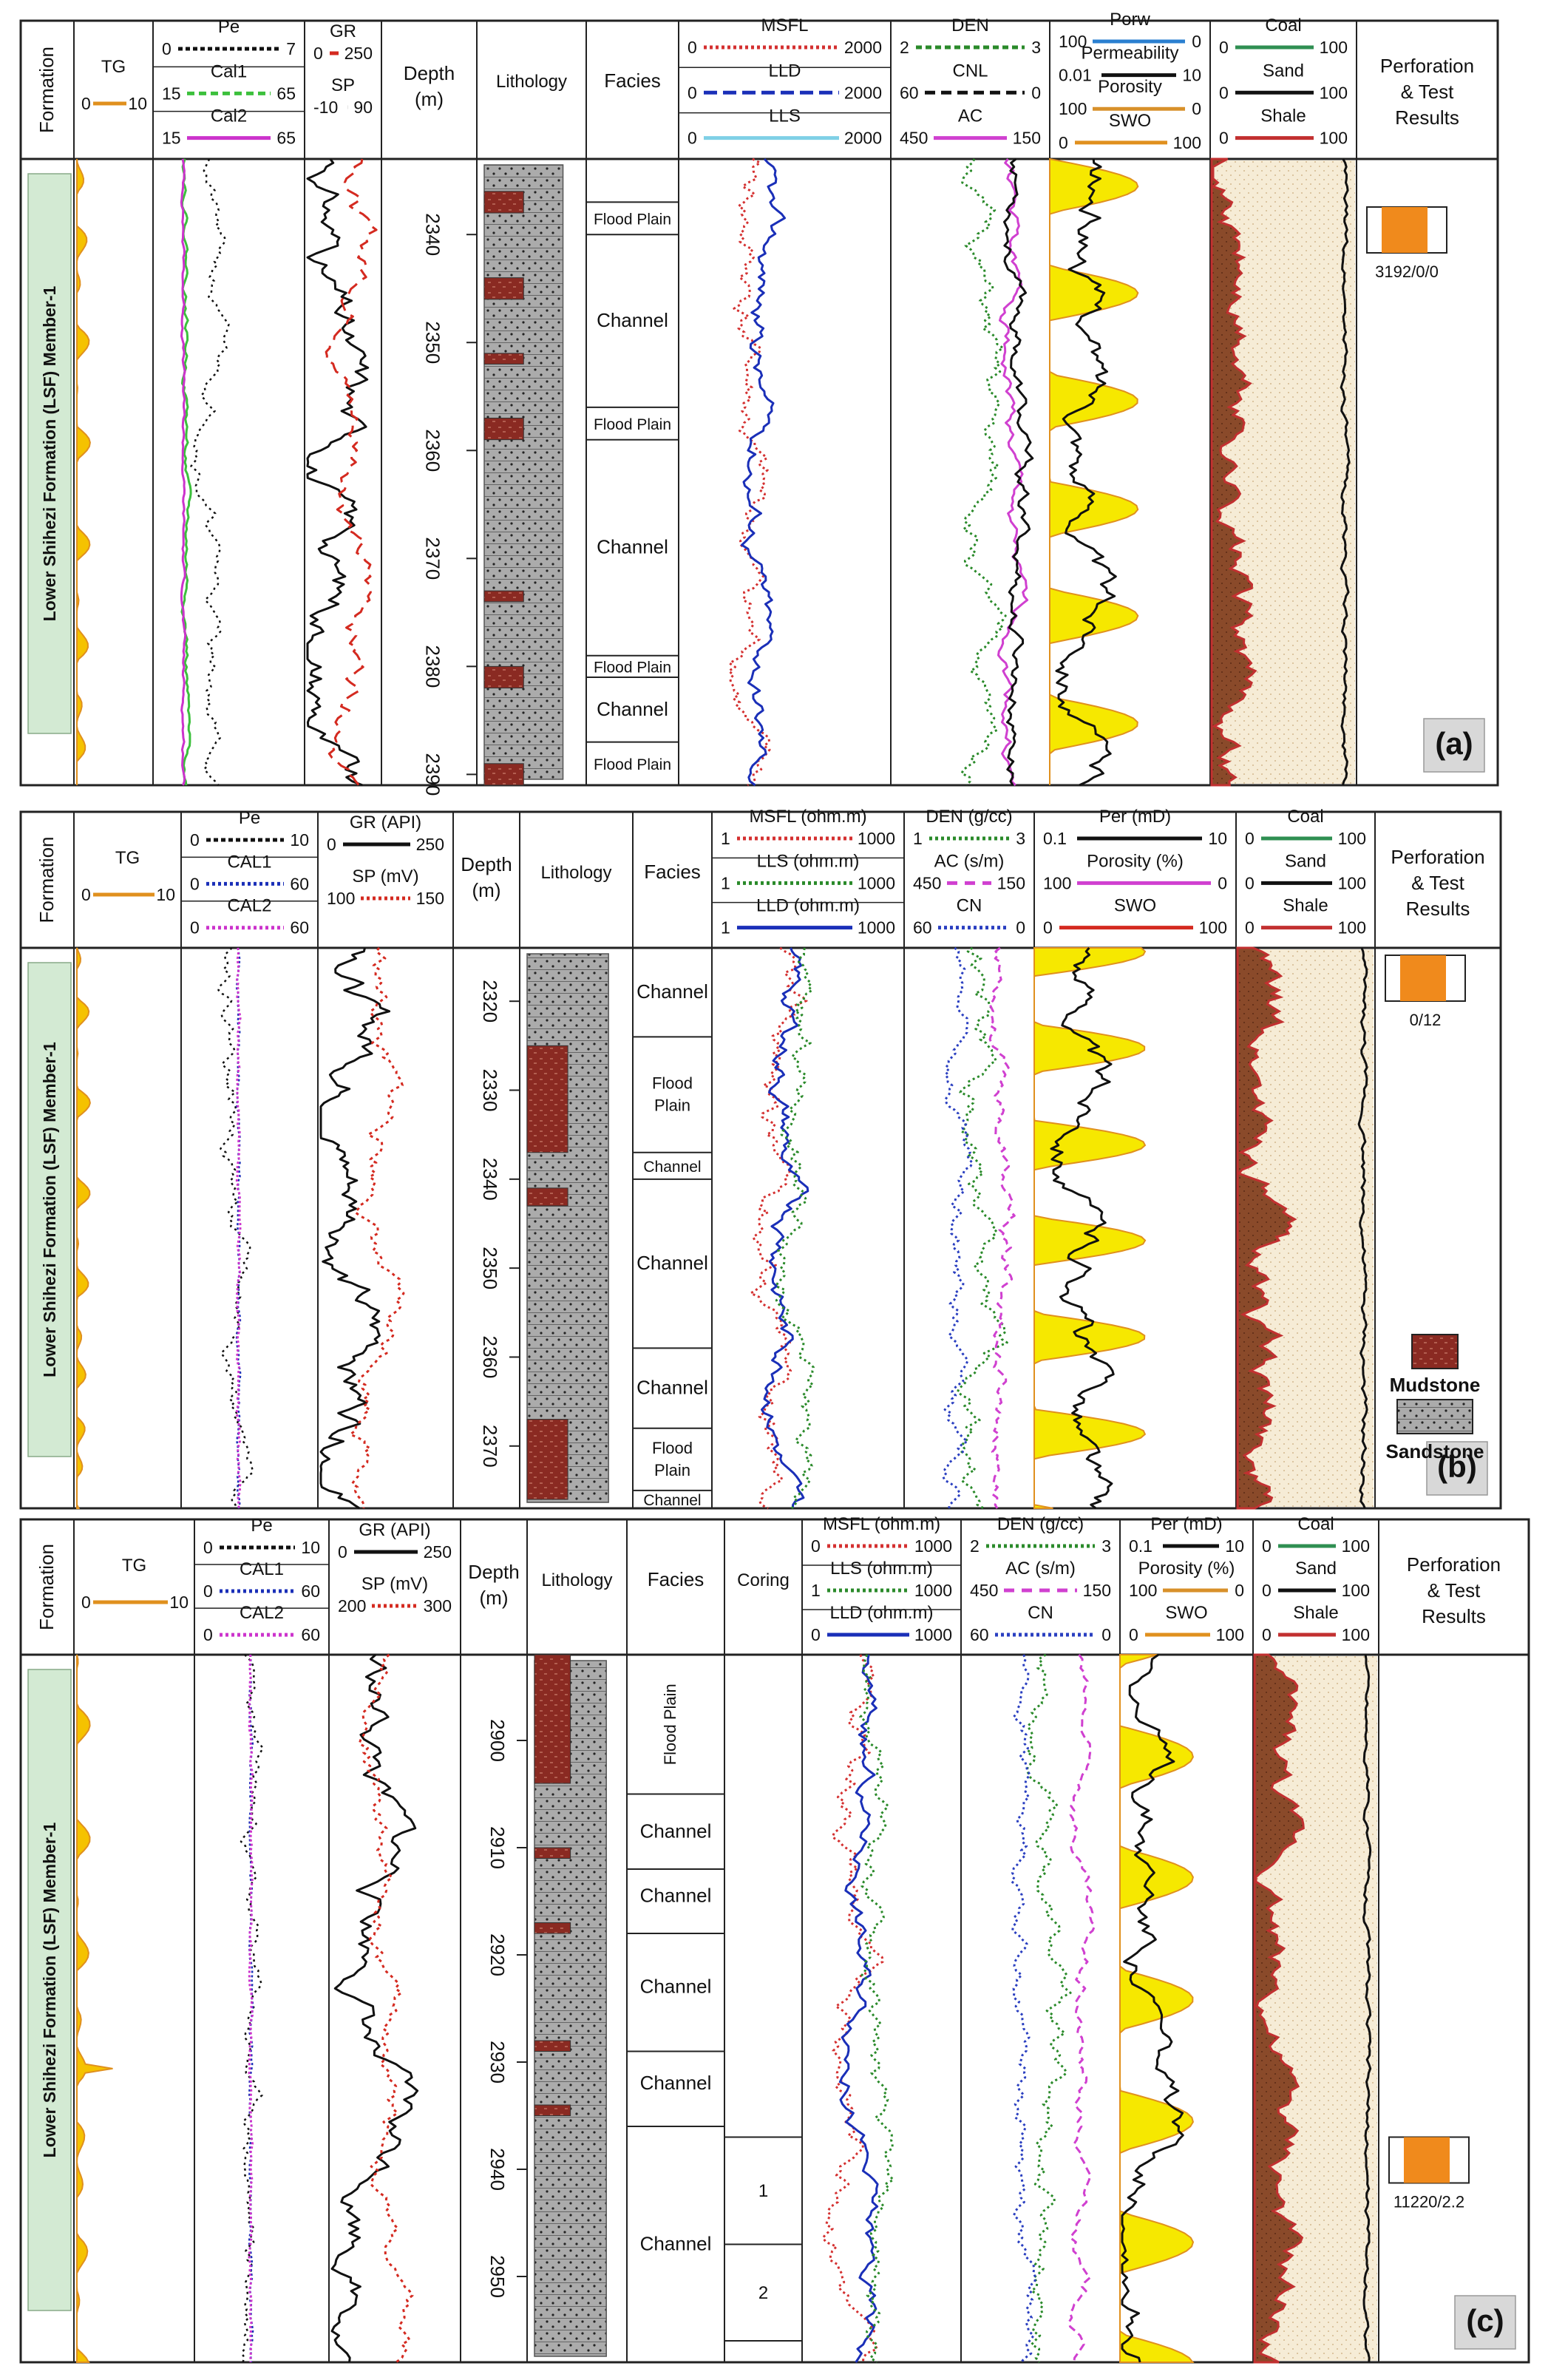 The width and height of the screenshot is (1548, 2380). What do you see at coordinates (784, 25) in the screenshot?
I see `msfl-name: MSFL` at bounding box center [784, 25].